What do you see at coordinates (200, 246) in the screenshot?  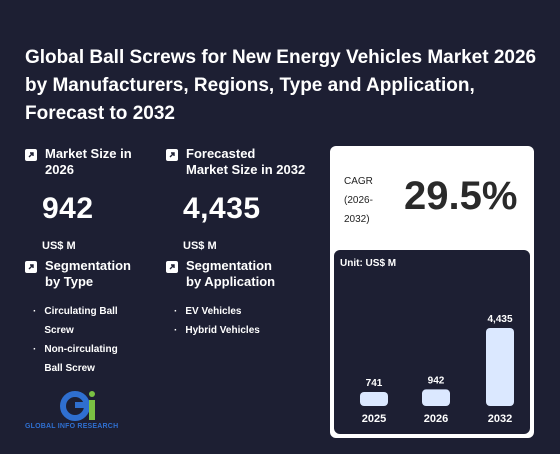 I see `forecast-unit: US$ M` at bounding box center [200, 246].